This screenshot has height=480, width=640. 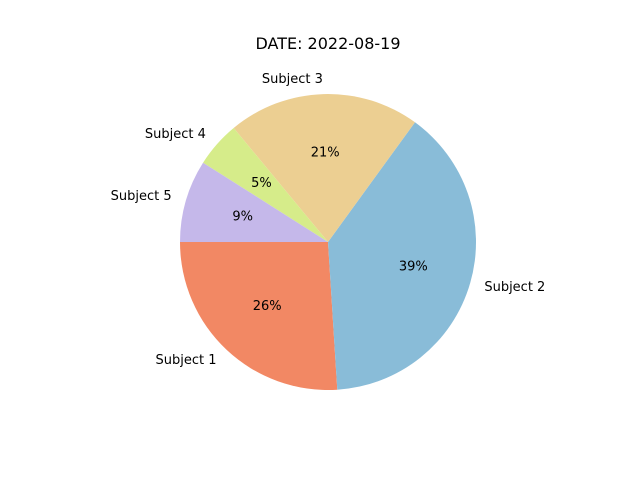 I want to click on slice-label-5: Subject 5, so click(x=141, y=196).